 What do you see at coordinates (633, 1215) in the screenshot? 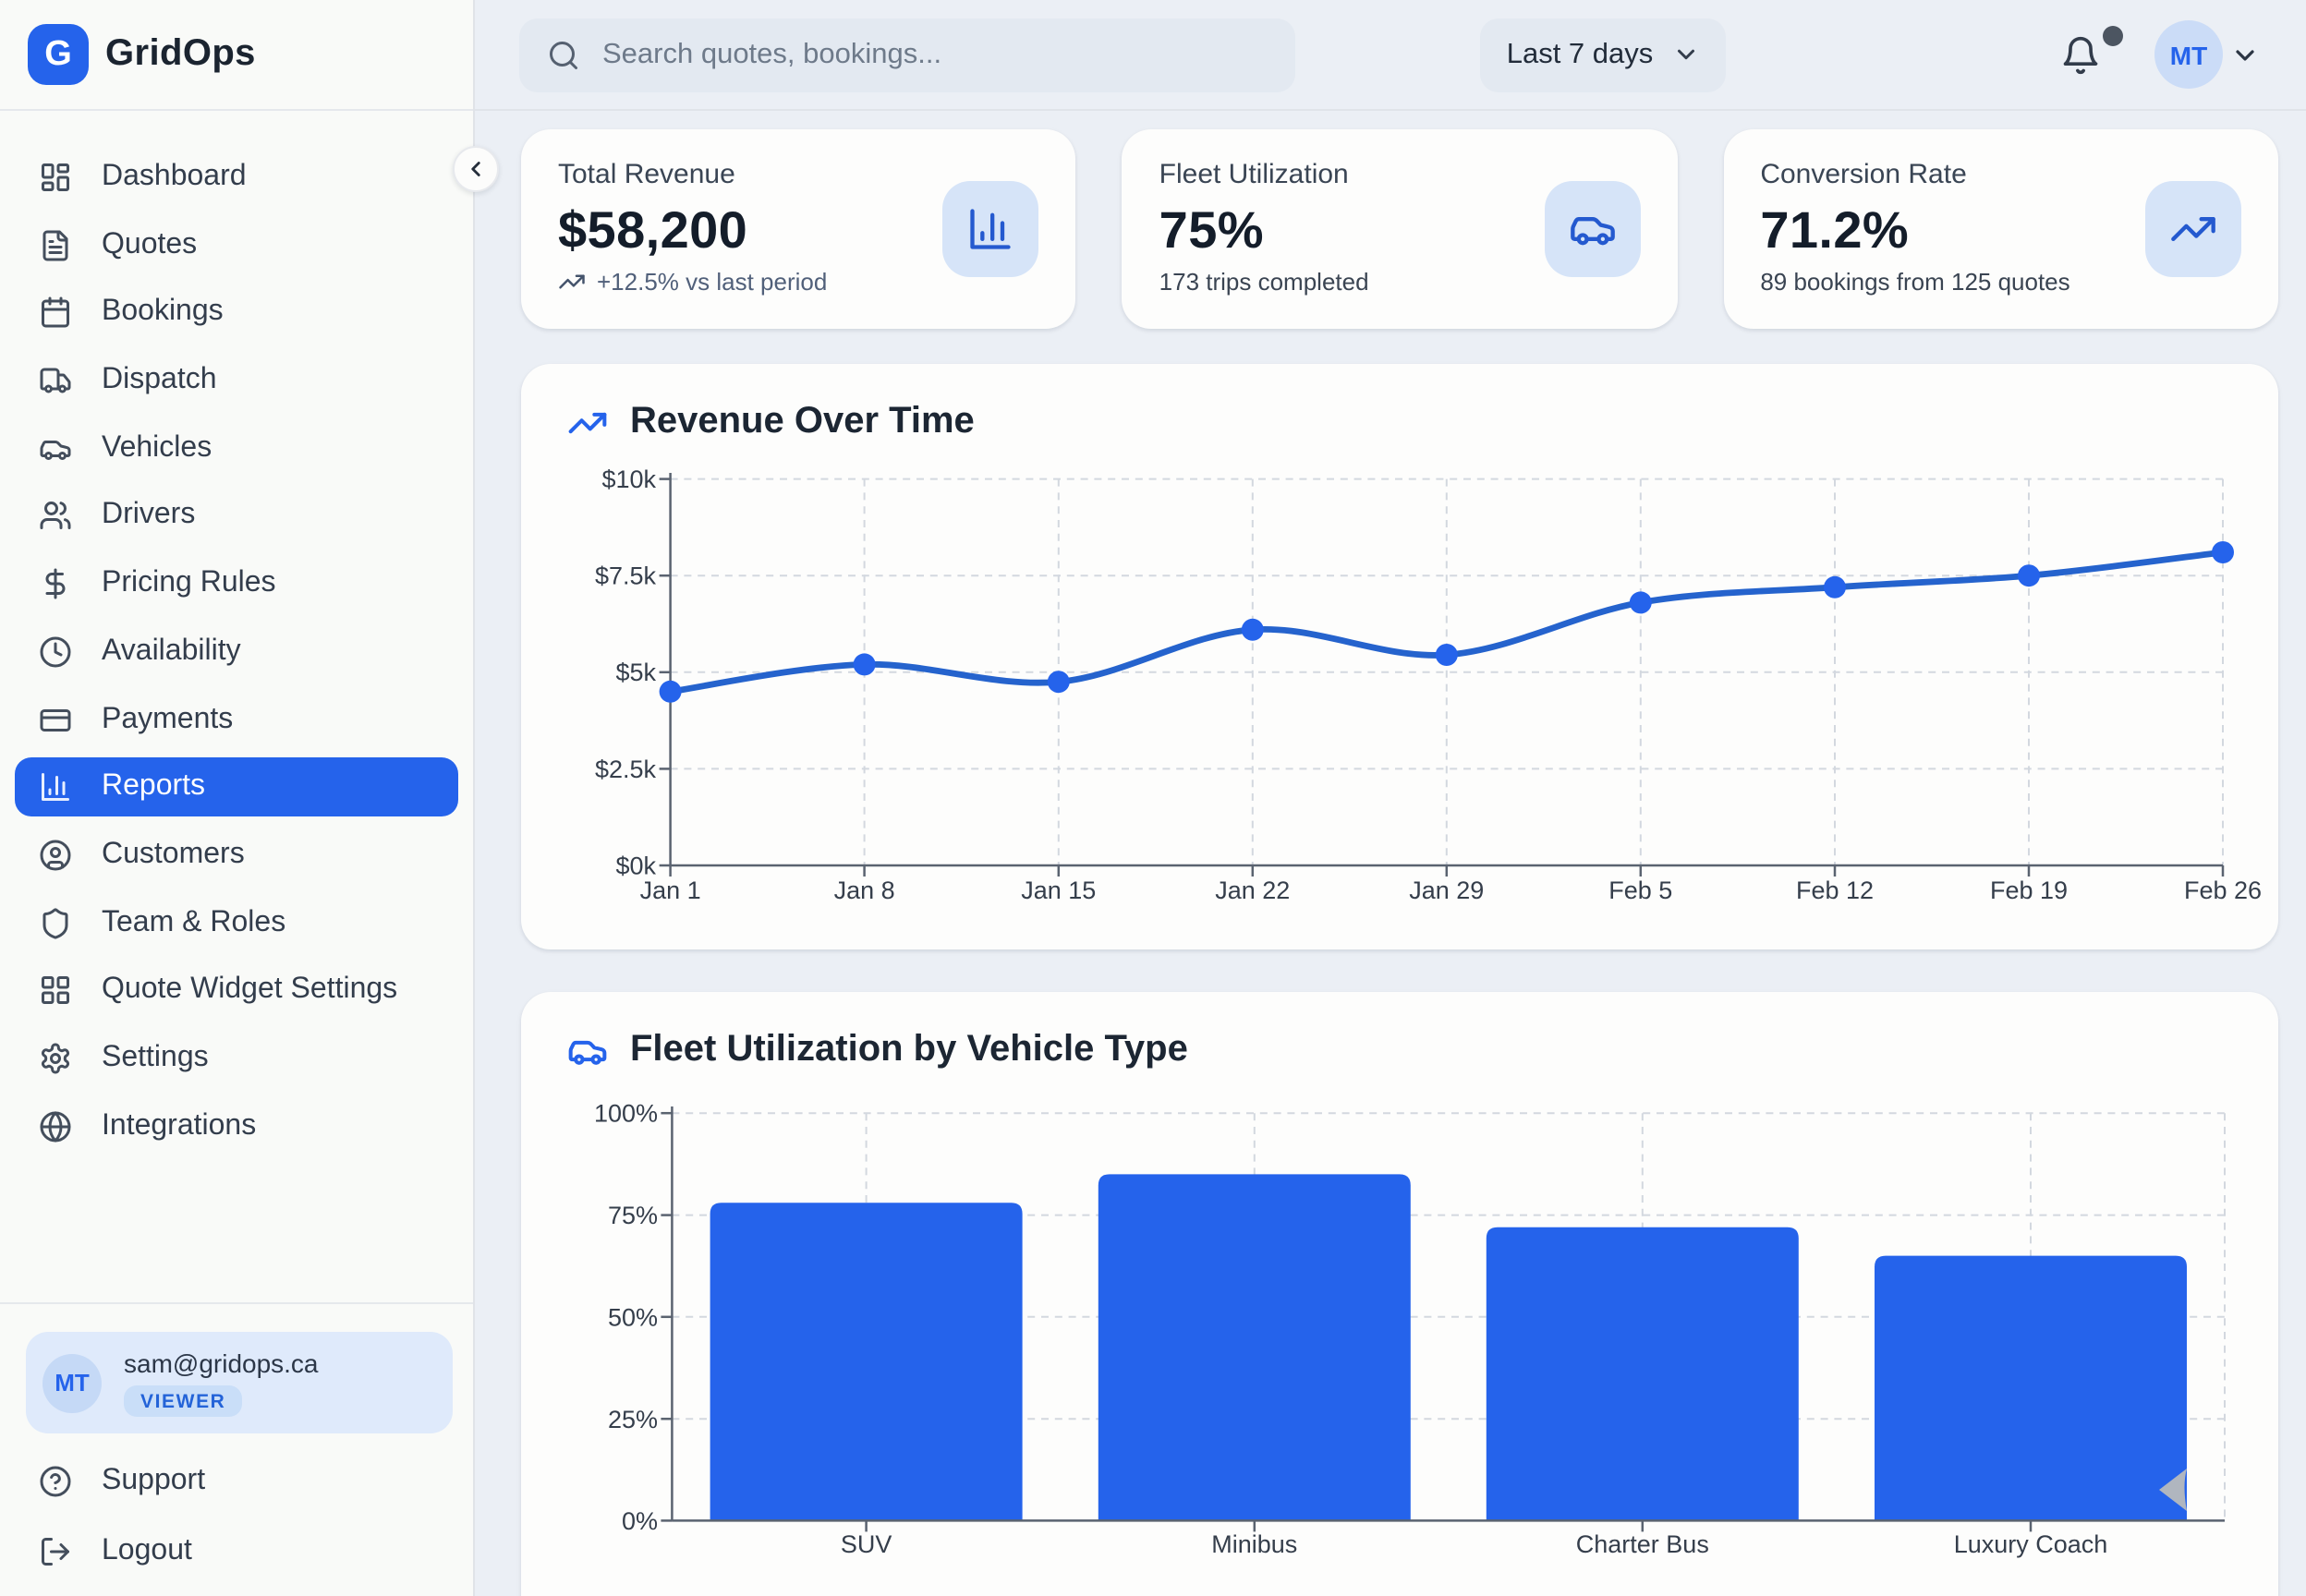
I see `svg-text: 75%` at bounding box center [633, 1215].